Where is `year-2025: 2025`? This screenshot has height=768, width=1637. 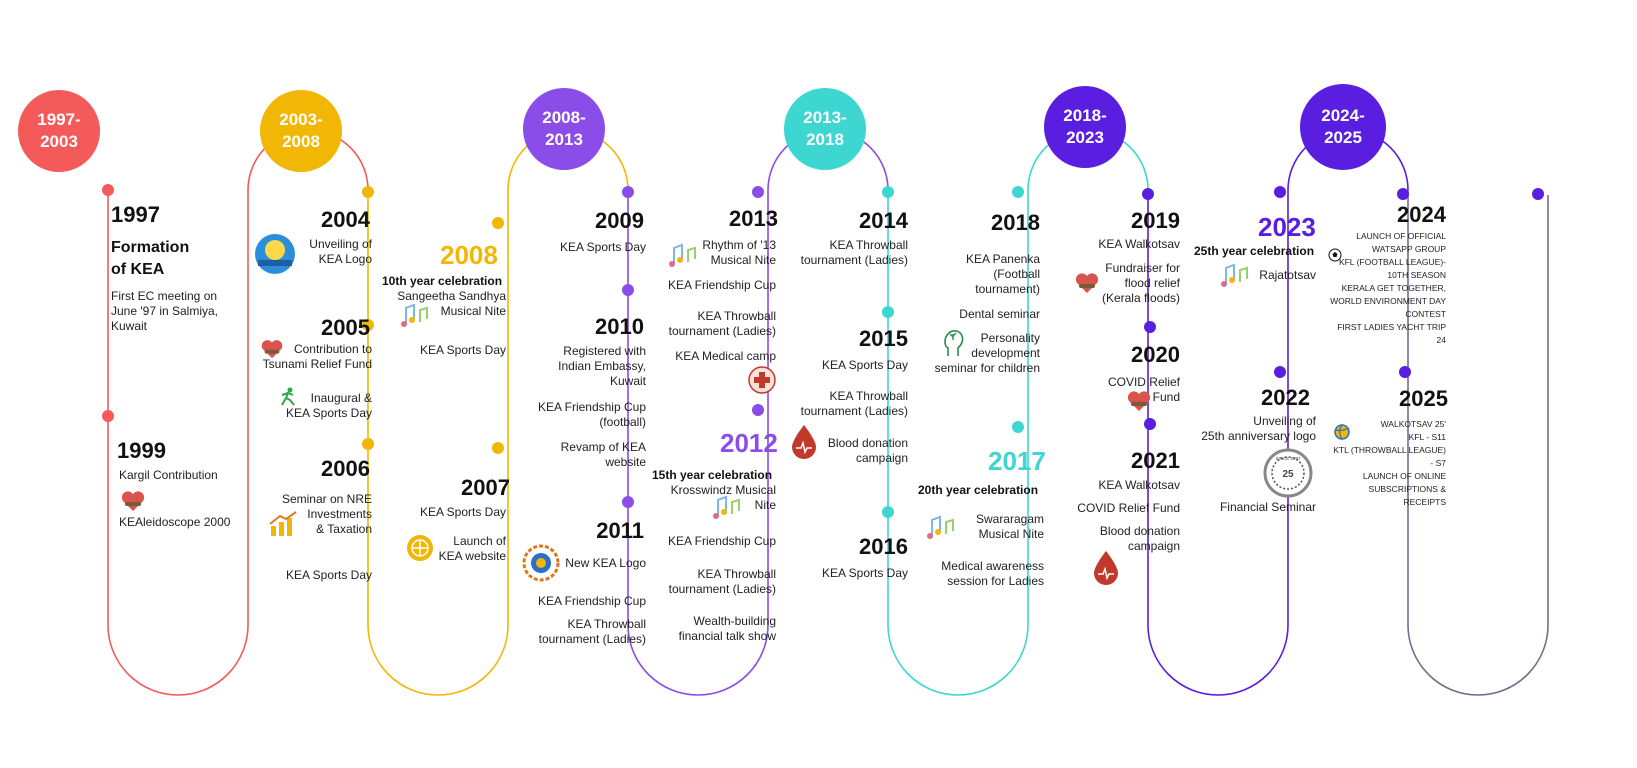
year-2025: 2025 is located at coordinates (1423, 398).